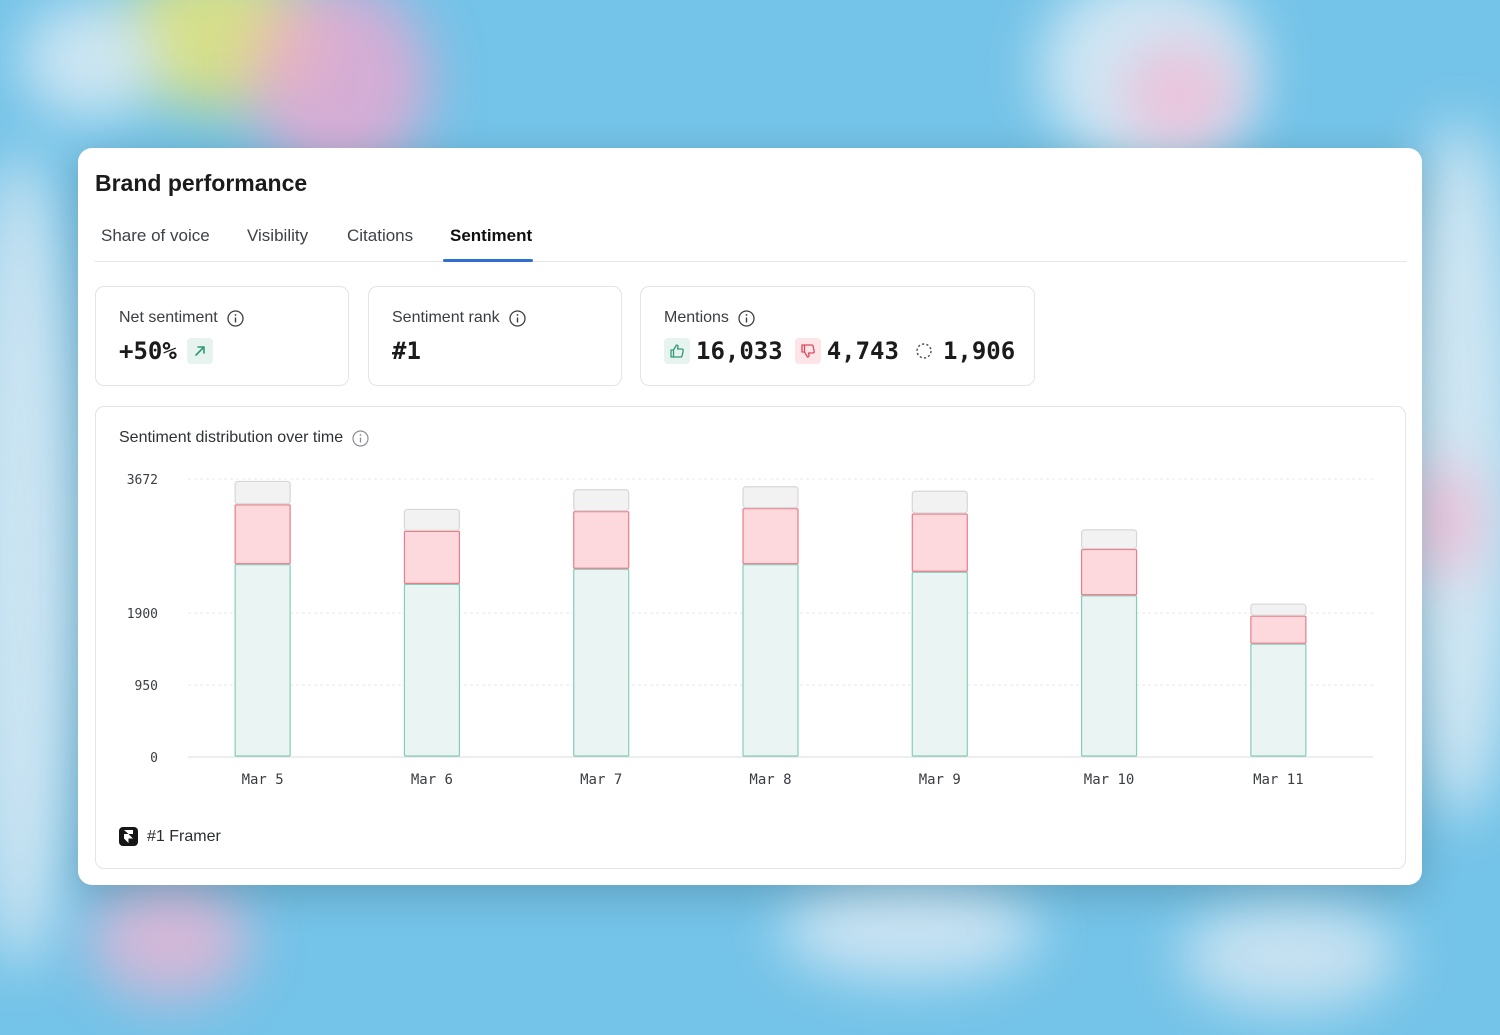 The image size is (1500, 1035). I want to click on chart-title: Sentiment distribution over time, so click(231, 437).